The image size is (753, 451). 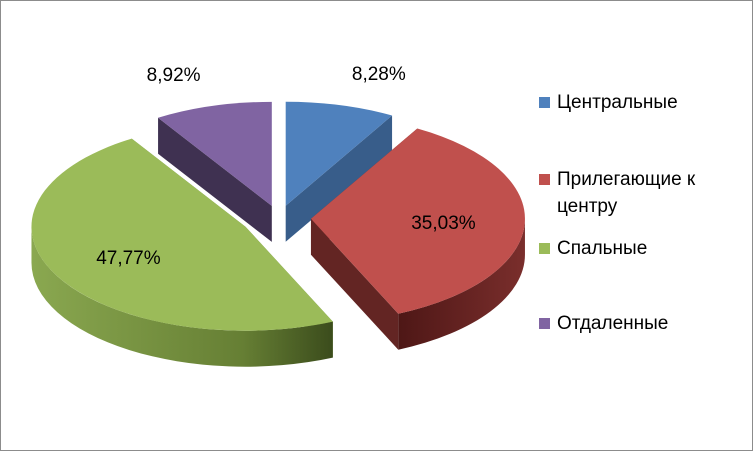 What do you see at coordinates (544, 323) in the screenshot?
I see `legend-swatch-remote` at bounding box center [544, 323].